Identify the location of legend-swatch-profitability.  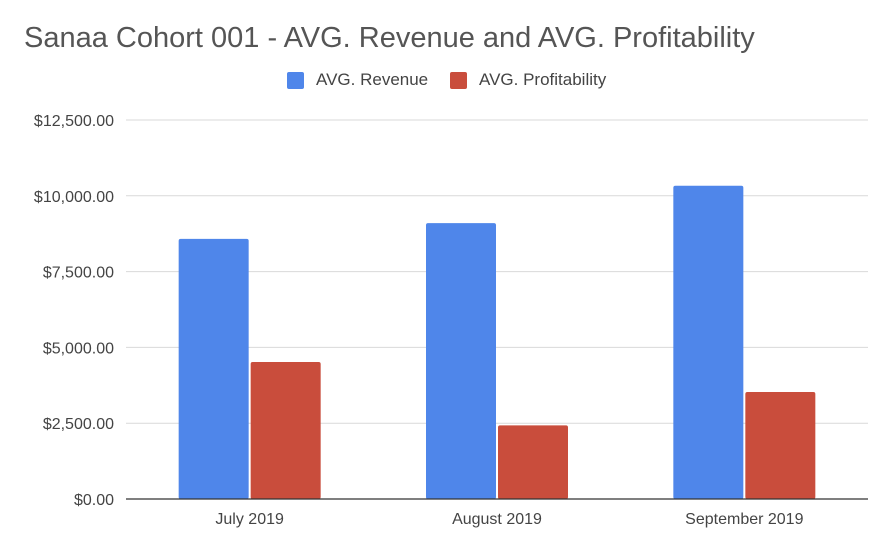
(458, 80).